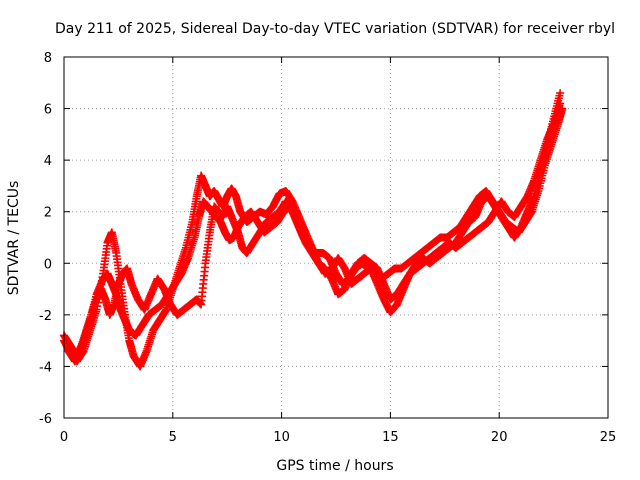  What do you see at coordinates (499, 437) in the screenshot?
I see `x-tick-label: 20` at bounding box center [499, 437].